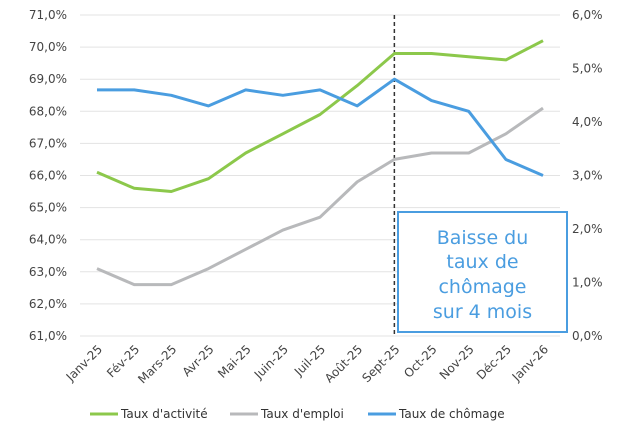 The height and width of the screenshot is (433, 628). Describe the element at coordinates (482, 312) in the screenshot. I see `annotation-line: sur 4 mois` at that location.